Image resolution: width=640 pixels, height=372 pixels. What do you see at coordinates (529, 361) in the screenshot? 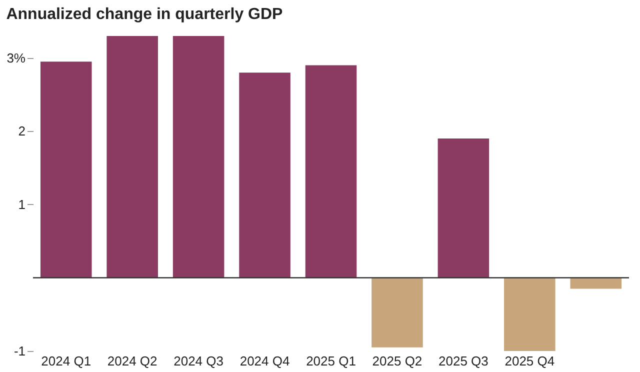
I see `x-tick-label: 2025 Q4` at bounding box center [529, 361].